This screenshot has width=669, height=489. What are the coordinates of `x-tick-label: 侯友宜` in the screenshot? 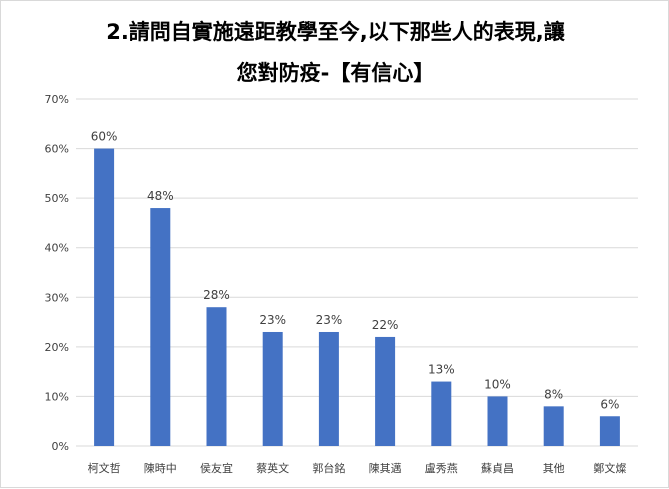 It's located at (216, 468).